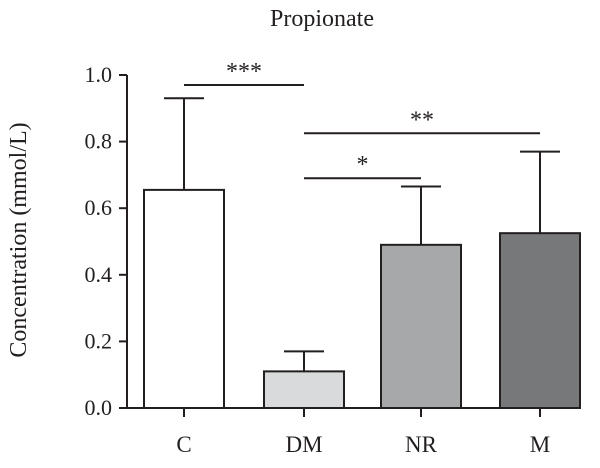 This screenshot has height=468, width=600. Describe the element at coordinates (99, 74) in the screenshot. I see `y-tick-label: 1.0` at that location.